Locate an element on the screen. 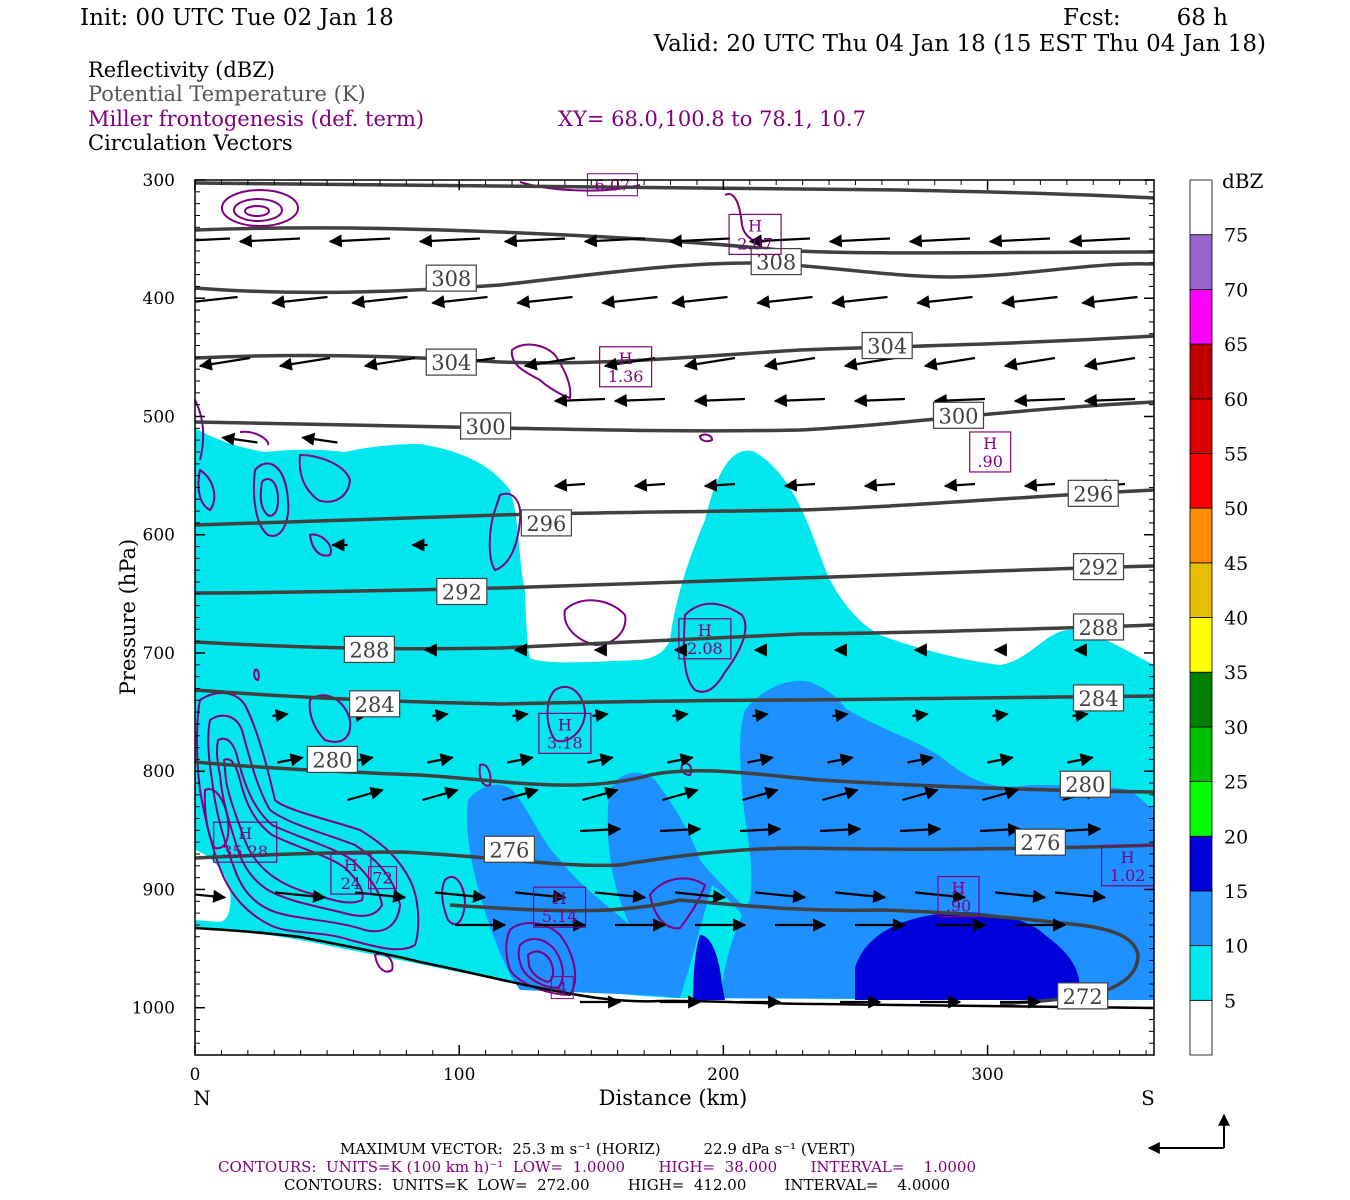 The image size is (1350, 1200). fcst-label: Fcst: is located at coordinates (1092, 18).